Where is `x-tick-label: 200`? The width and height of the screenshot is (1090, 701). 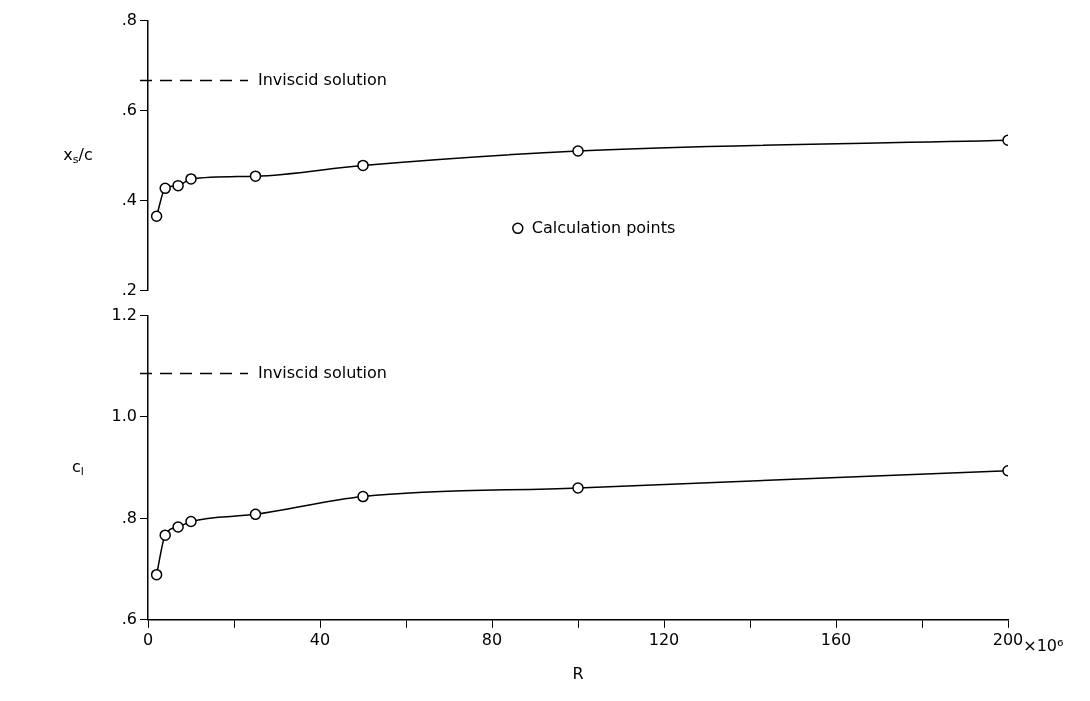
x-tick-label: 200 is located at coordinates (1008, 639).